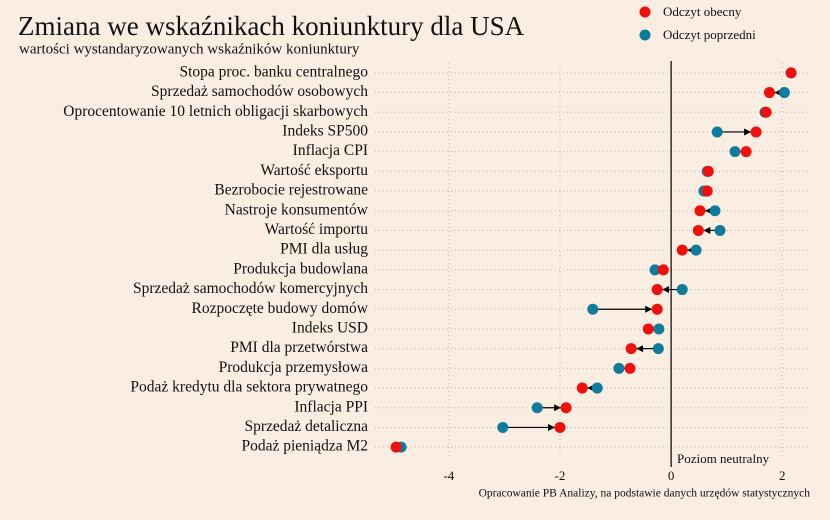  I want to click on category-label: PMI dla usług, so click(324, 249).